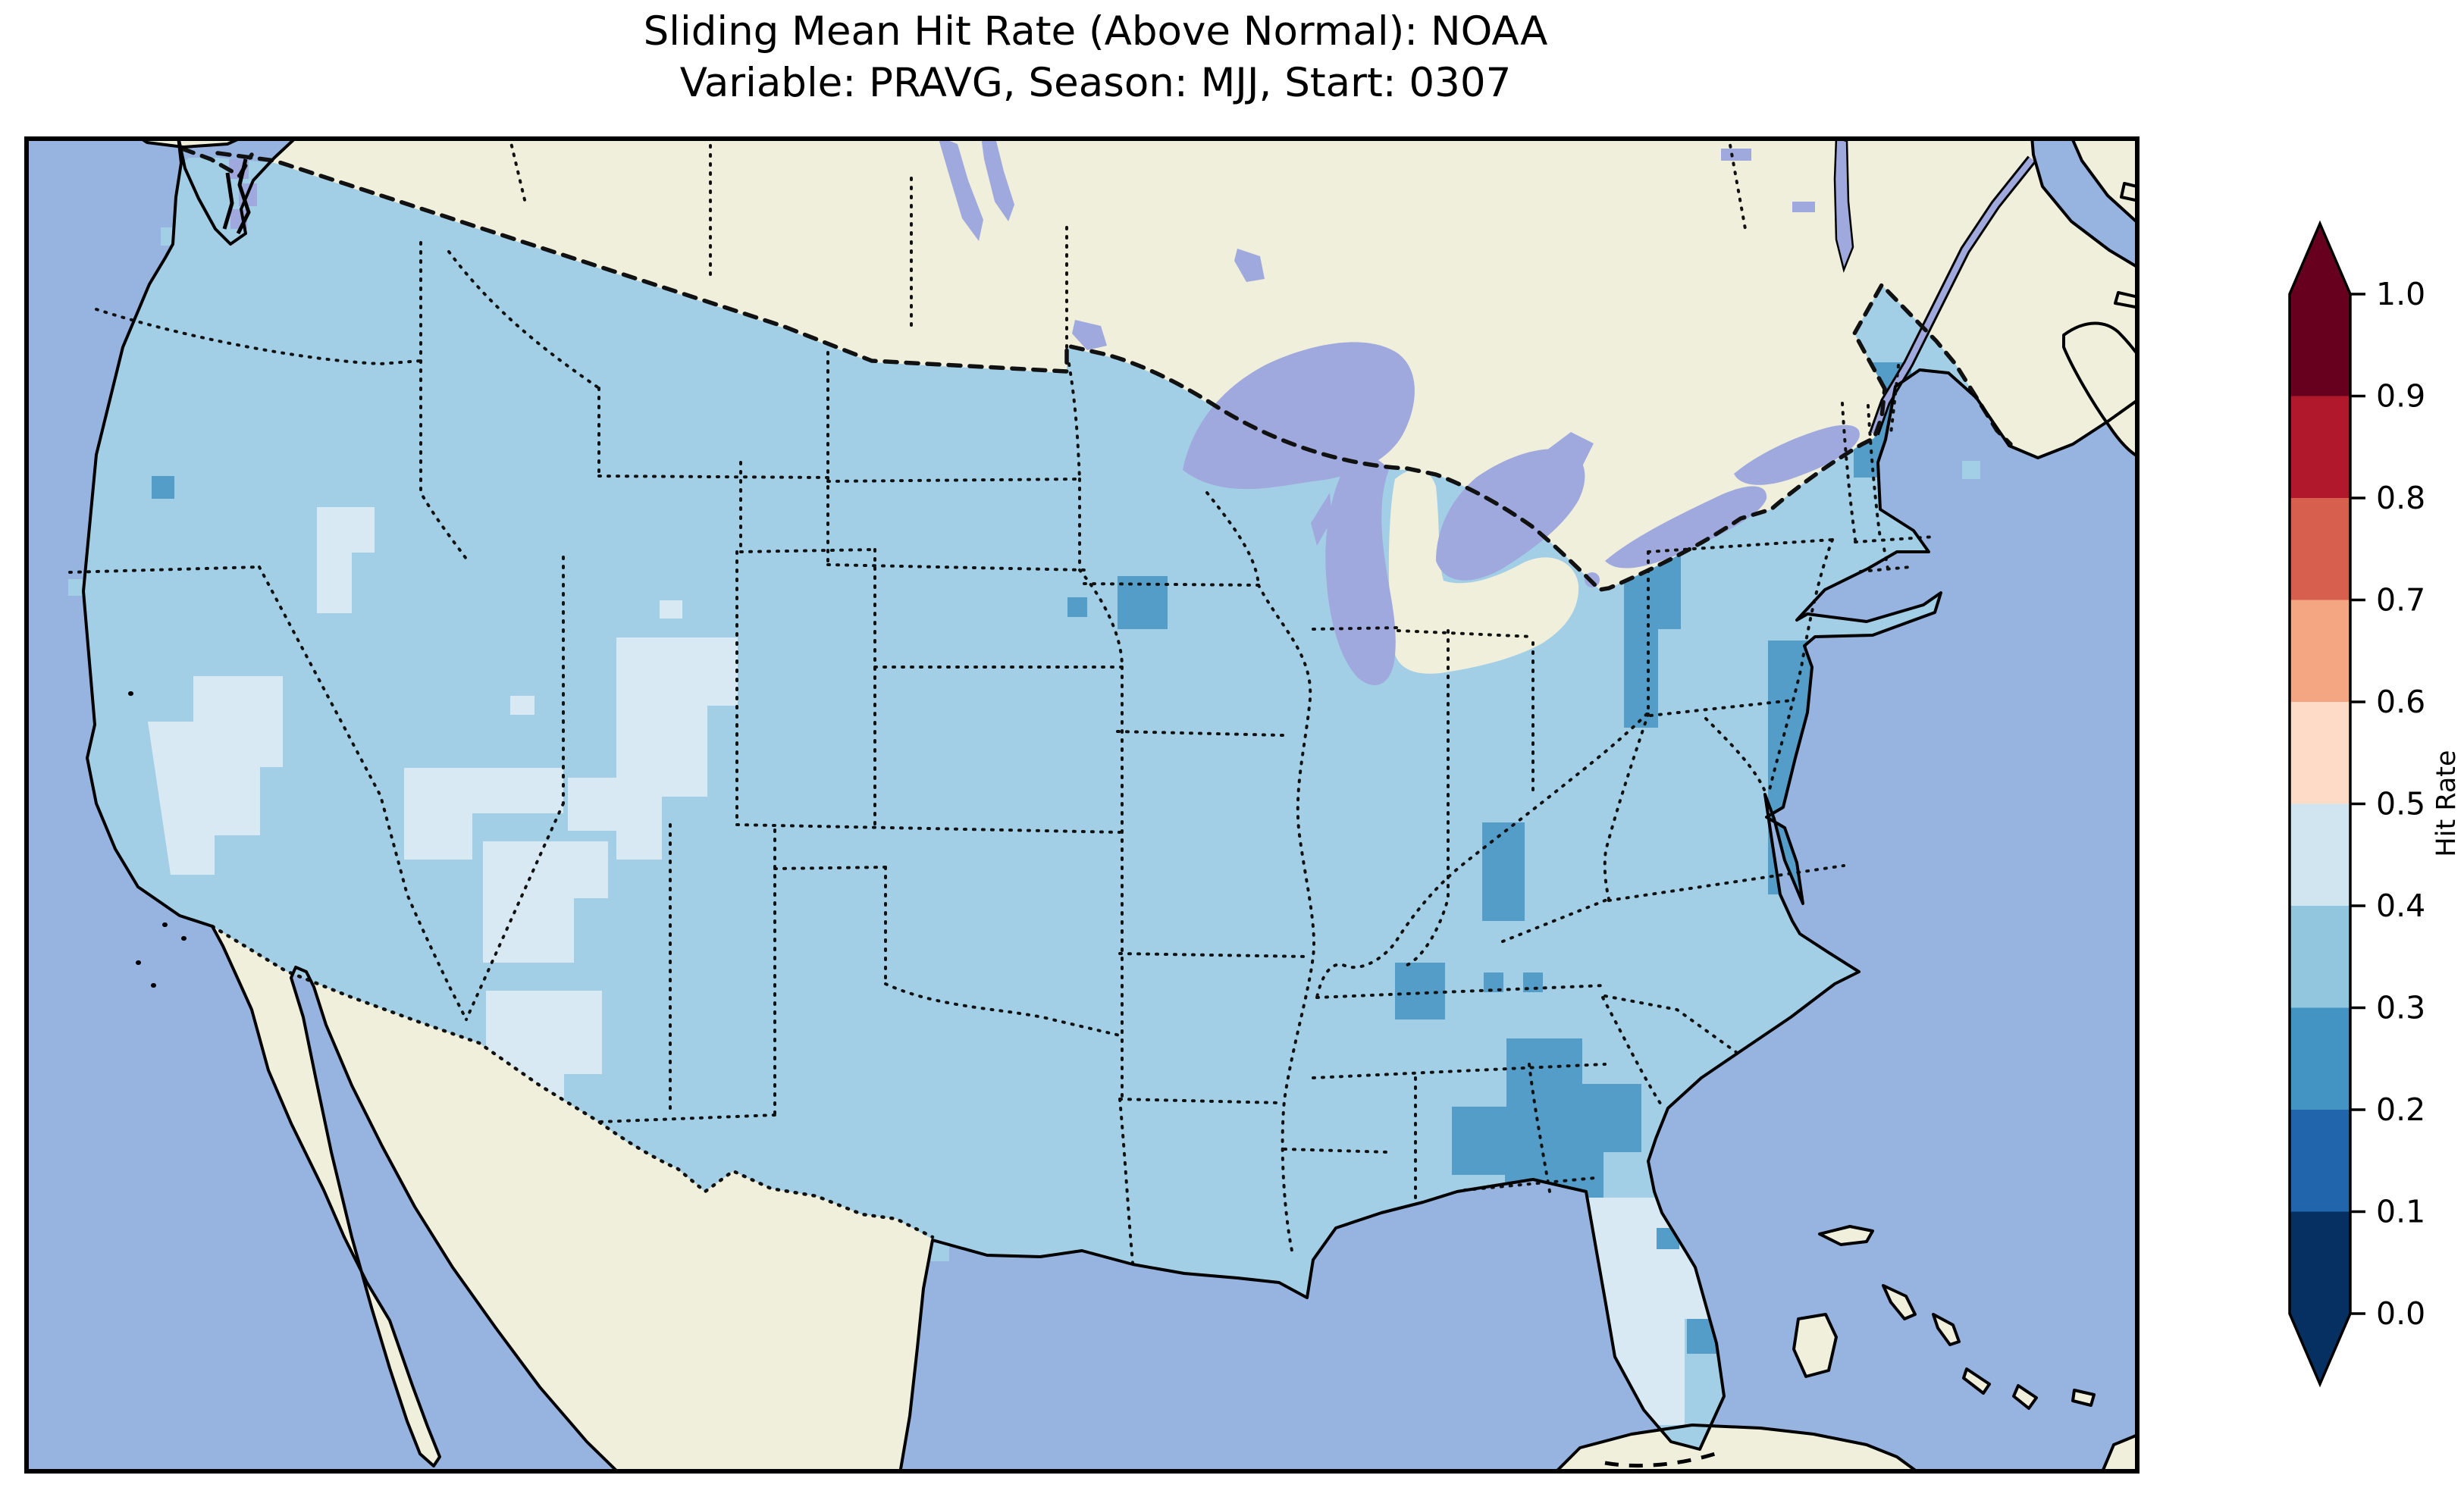 The image size is (2464, 1494). Describe the element at coordinates (1250, 265) in the screenshot. I see `lake-nipigon` at that location.